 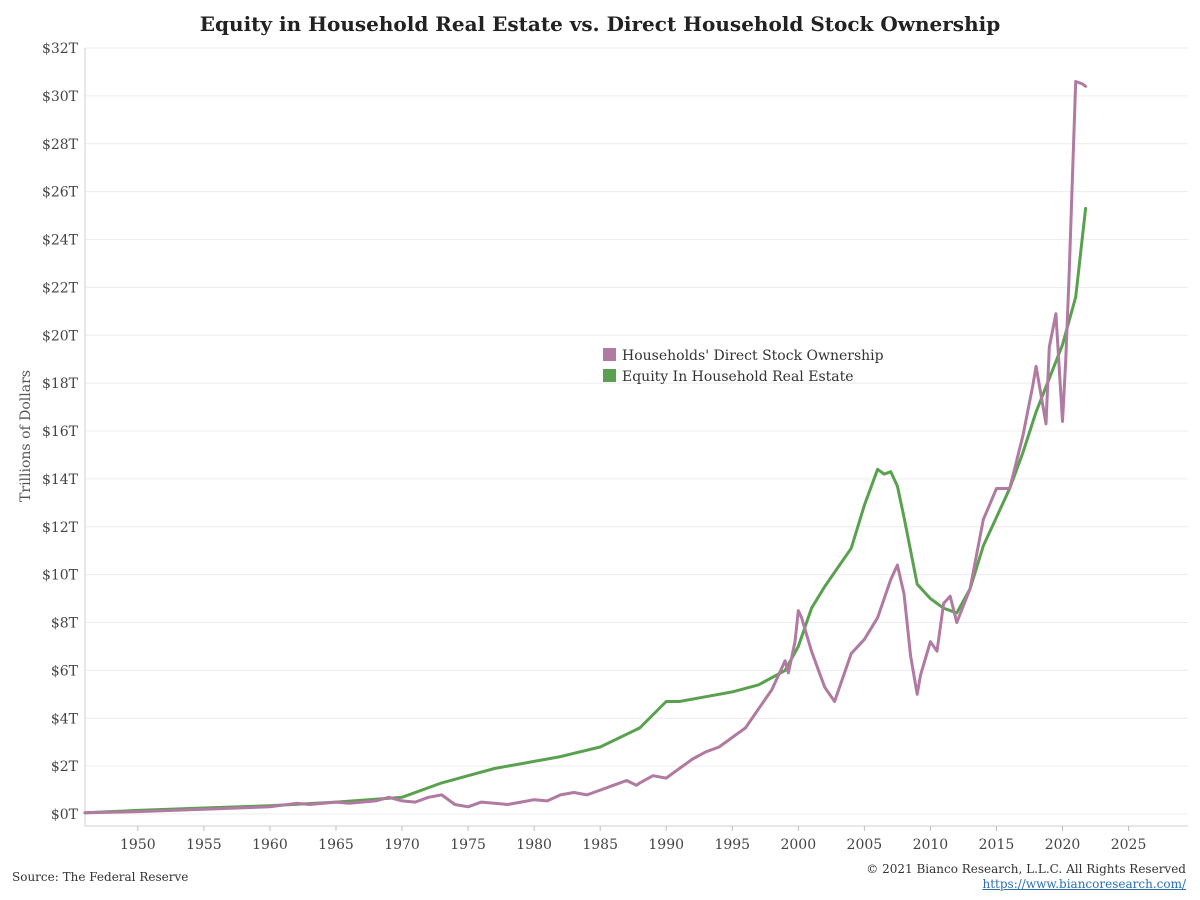 I want to click on x-tick-label: 2015, so click(x=997, y=845).